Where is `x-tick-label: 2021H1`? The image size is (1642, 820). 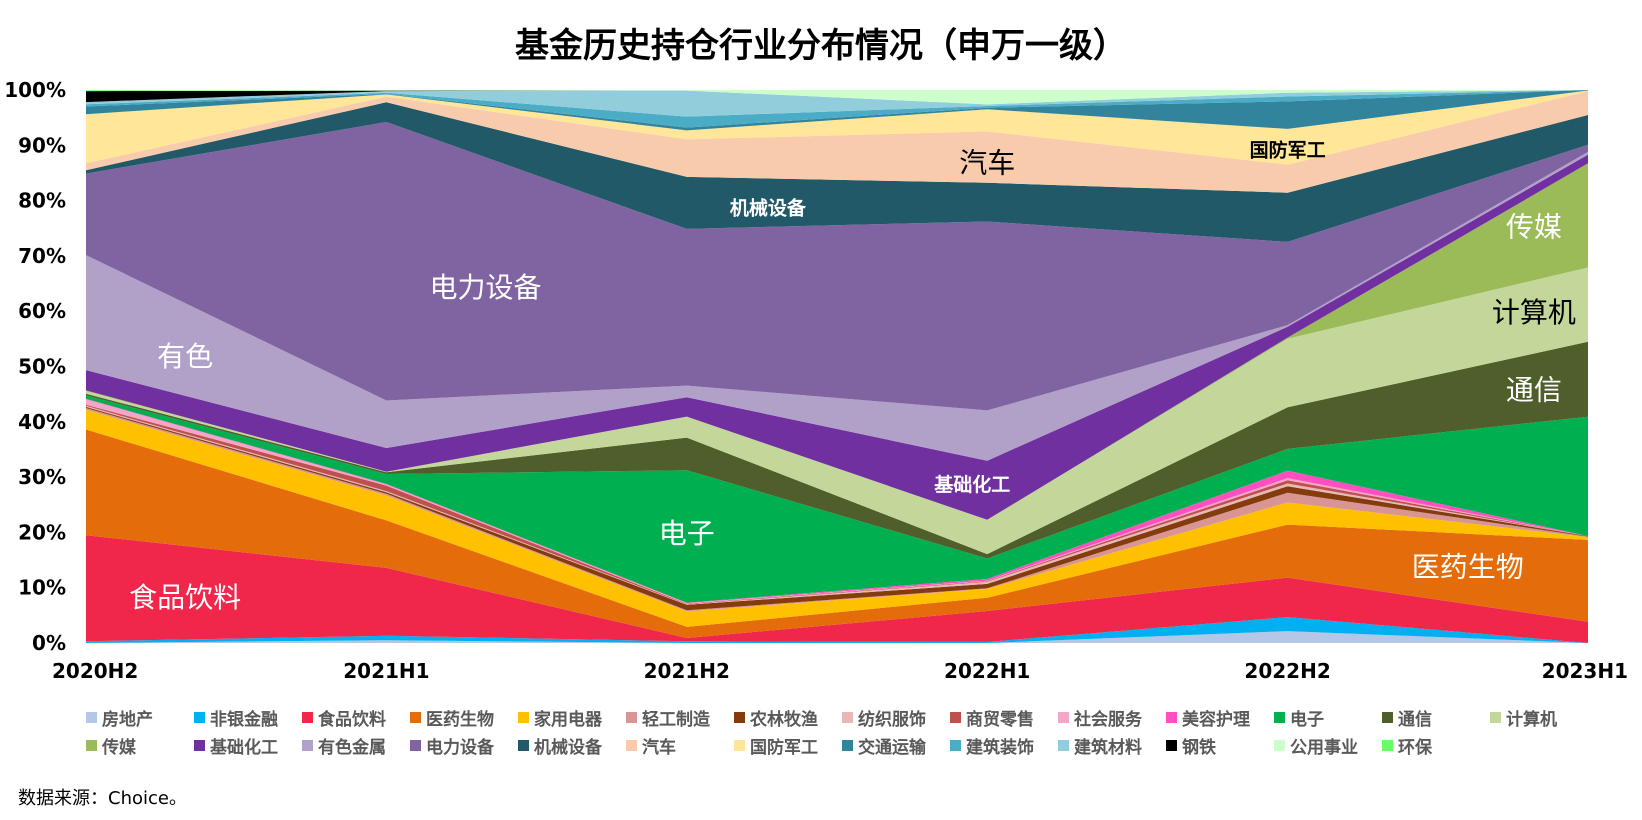 x-tick-label: 2021H1 is located at coordinates (386, 671).